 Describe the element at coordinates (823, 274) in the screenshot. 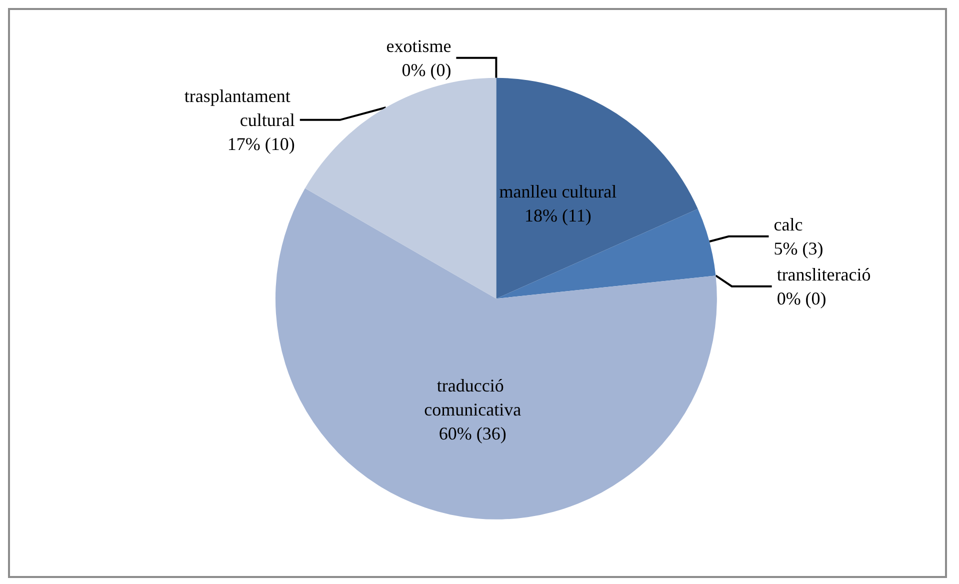

I see `legend-label: transliteració` at that location.